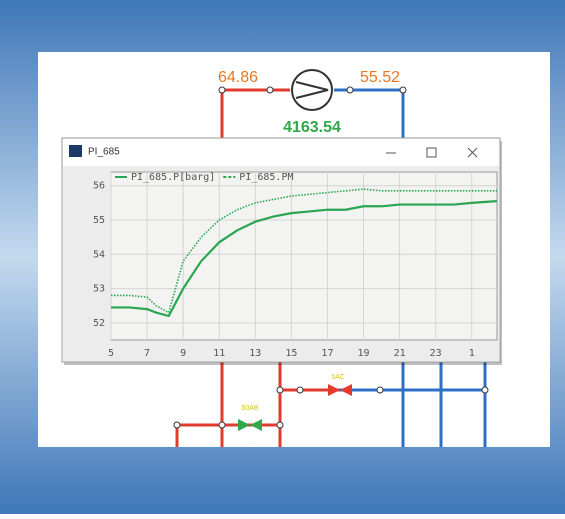 The width and height of the screenshot is (565, 519). What do you see at coordinates (327, 353) in the screenshot?
I see `x-tick-label: 17` at bounding box center [327, 353].